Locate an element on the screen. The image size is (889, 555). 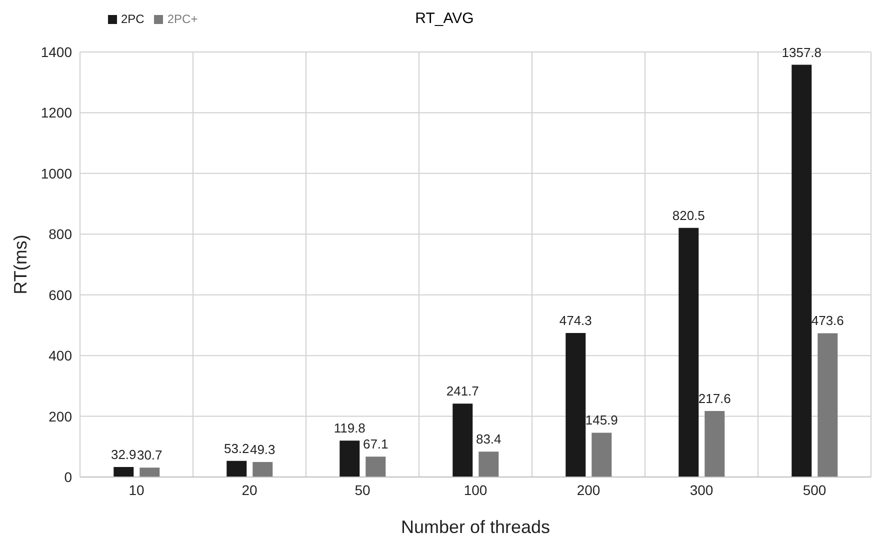
data-label: 49.3 is located at coordinates (263, 450).